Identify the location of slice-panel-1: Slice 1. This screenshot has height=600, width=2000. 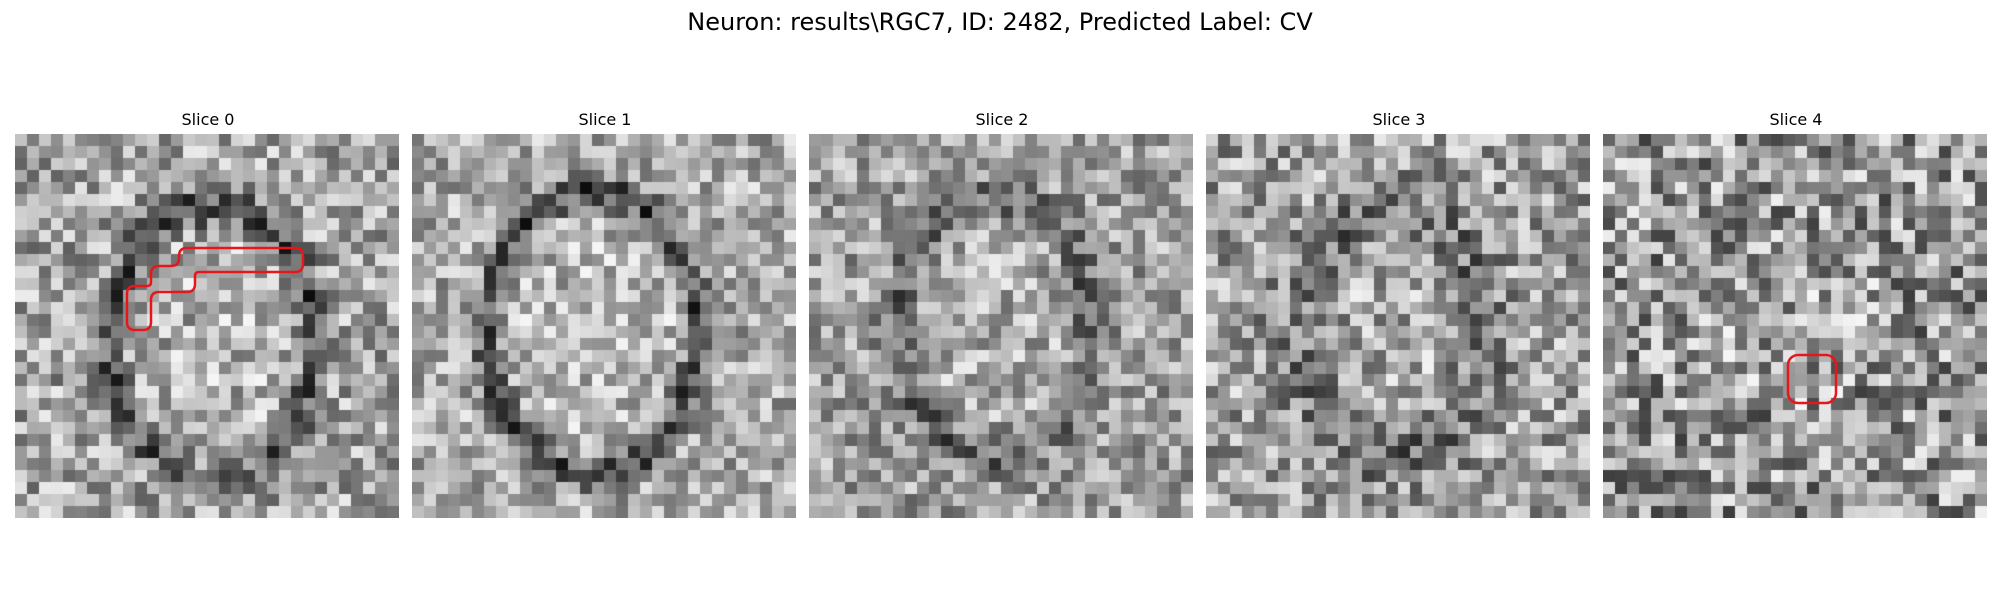
(605, 314).